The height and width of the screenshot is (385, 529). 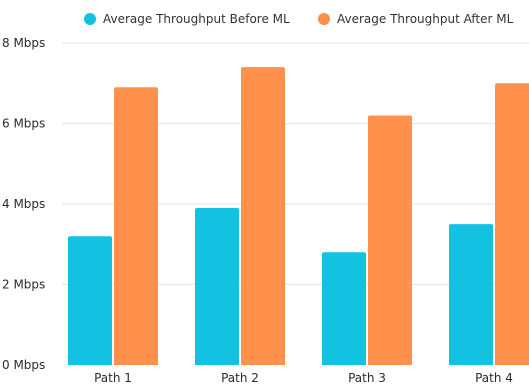 What do you see at coordinates (113, 378) in the screenshot?
I see `x-tick-label: Path 1` at bounding box center [113, 378].